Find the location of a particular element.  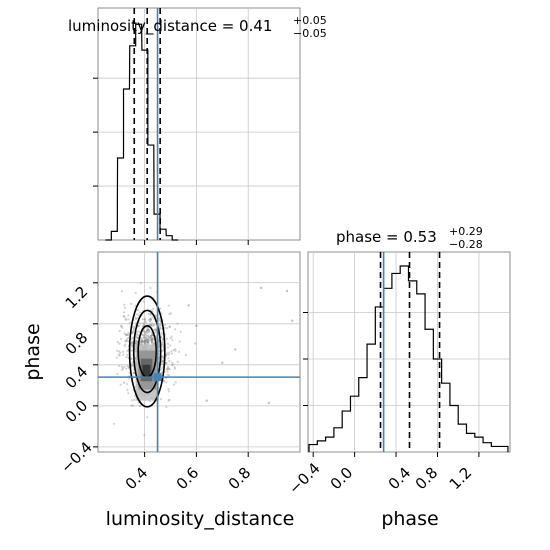

panel-frame-joint is located at coordinates (199, 352).